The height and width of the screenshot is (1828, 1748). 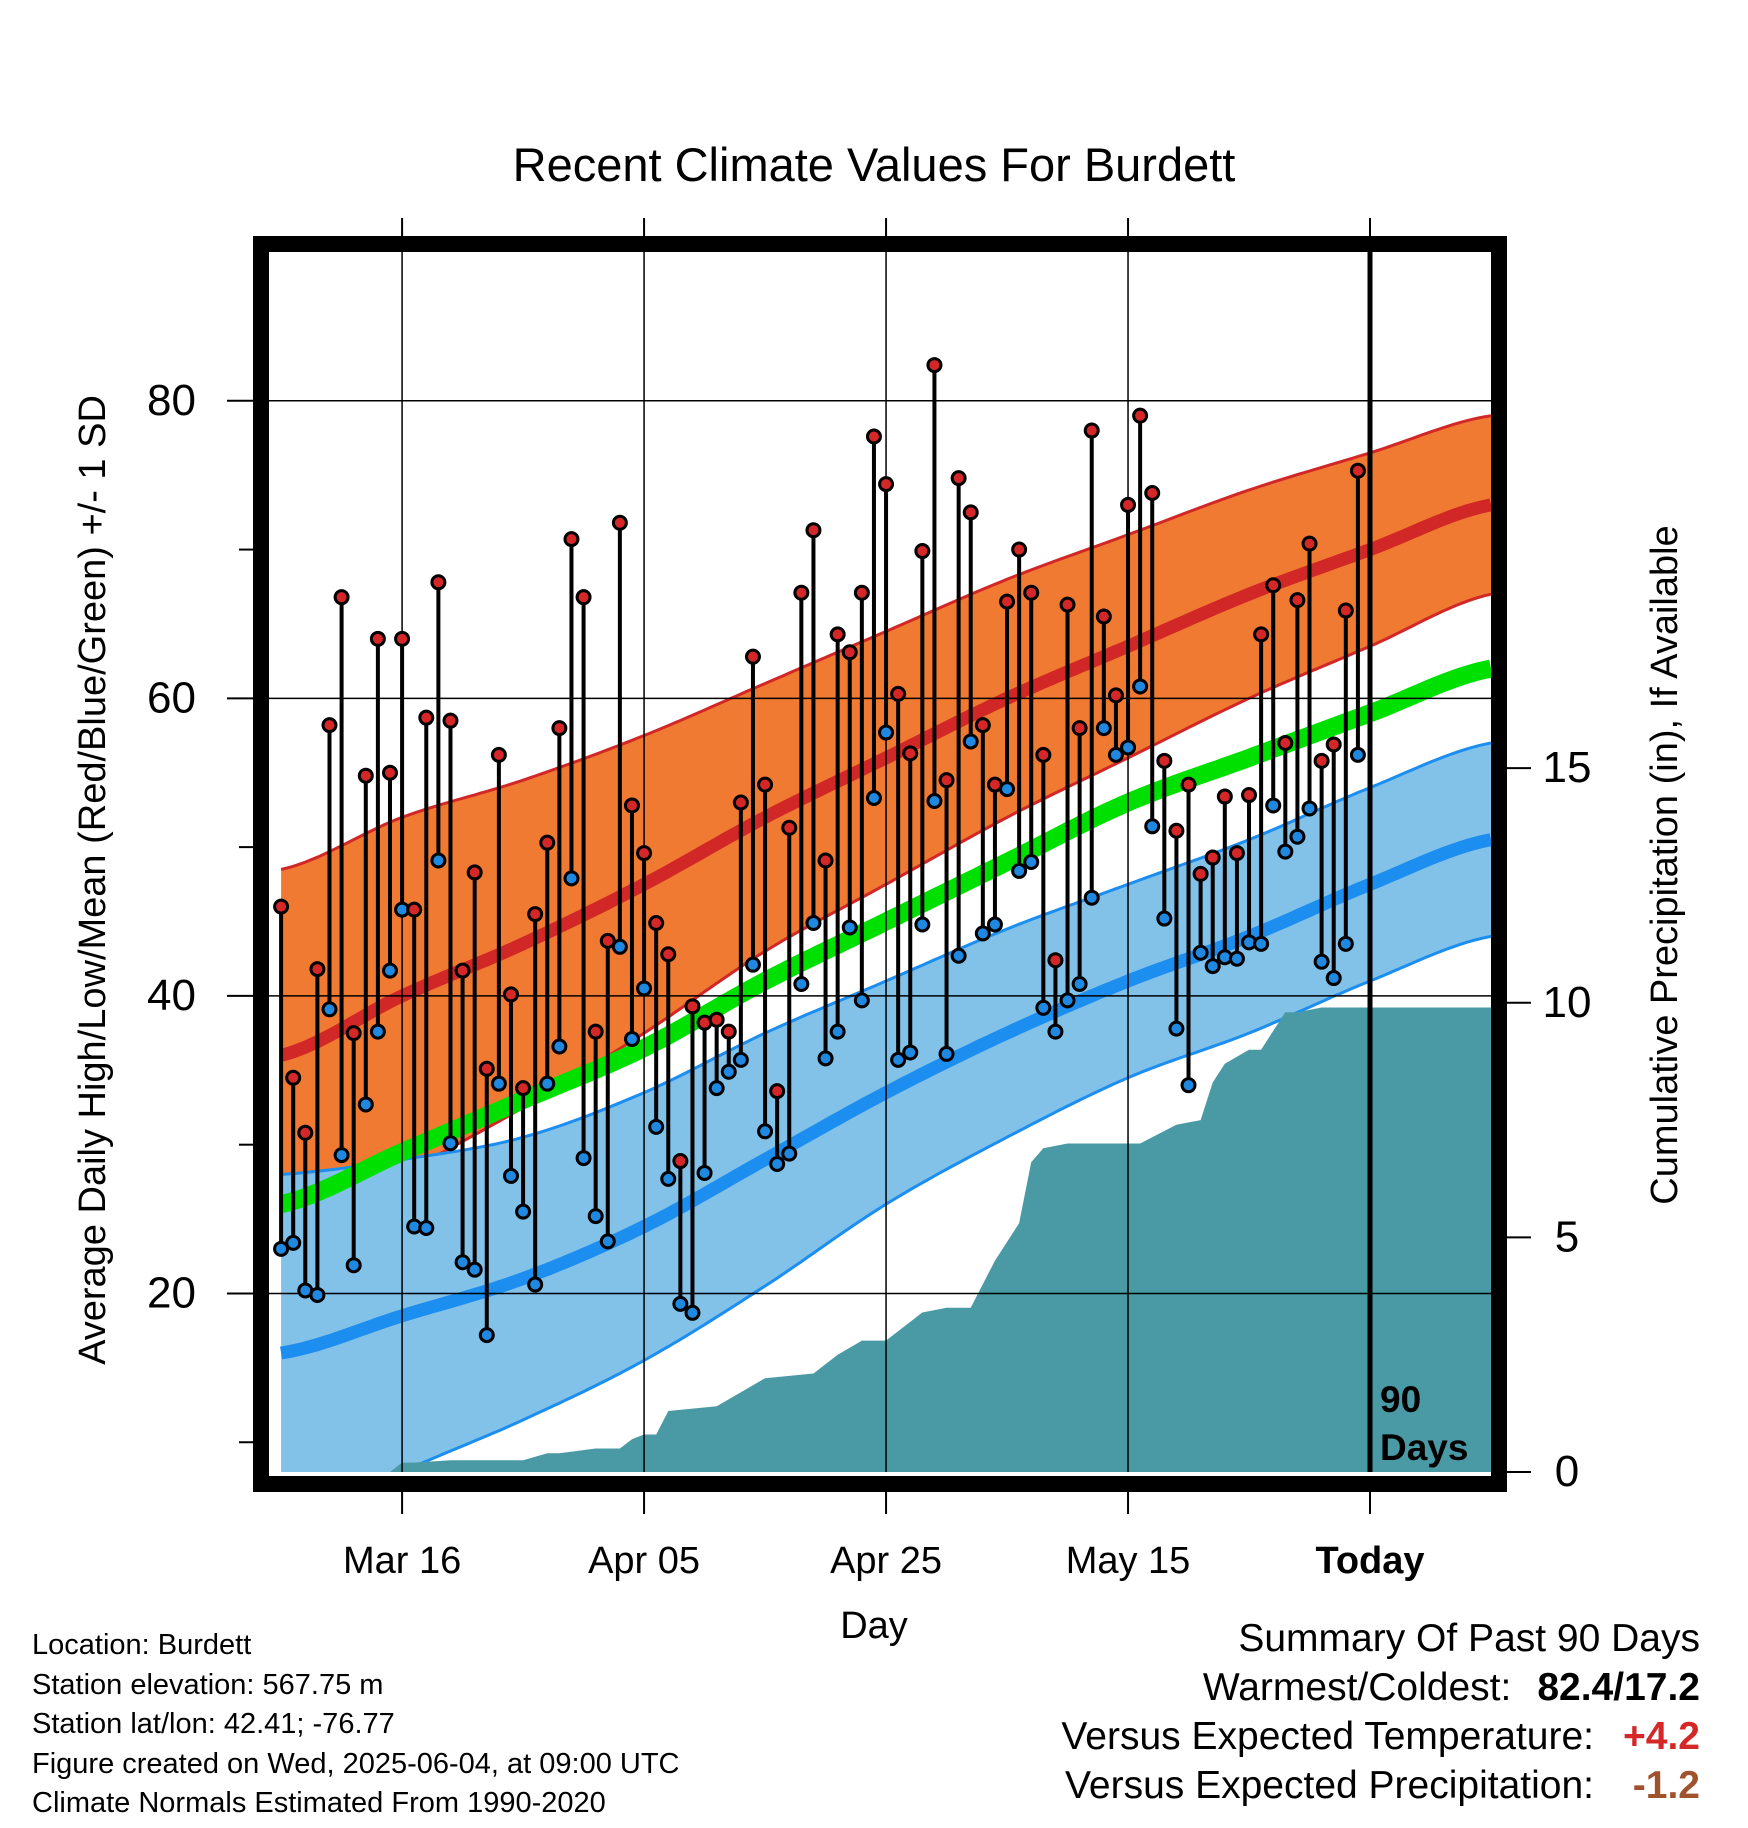 What do you see at coordinates (1567, 1002) in the screenshot?
I see `y2-tick-label: 10` at bounding box center [1567, 1002].